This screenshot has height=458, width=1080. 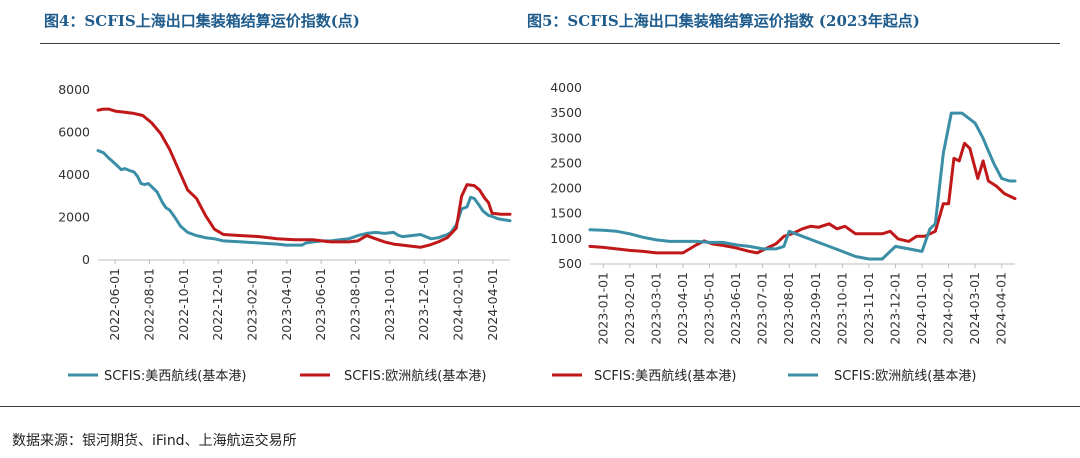 I want to click on y-tick-label: 1000, so click(x=566, y=238).